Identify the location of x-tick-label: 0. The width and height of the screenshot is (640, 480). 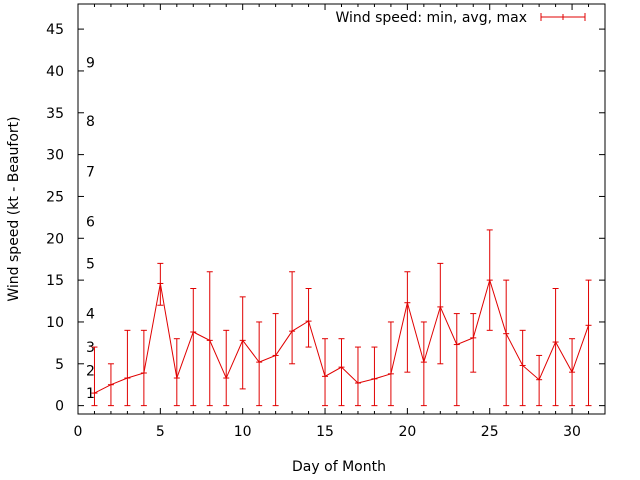
(78, 432).